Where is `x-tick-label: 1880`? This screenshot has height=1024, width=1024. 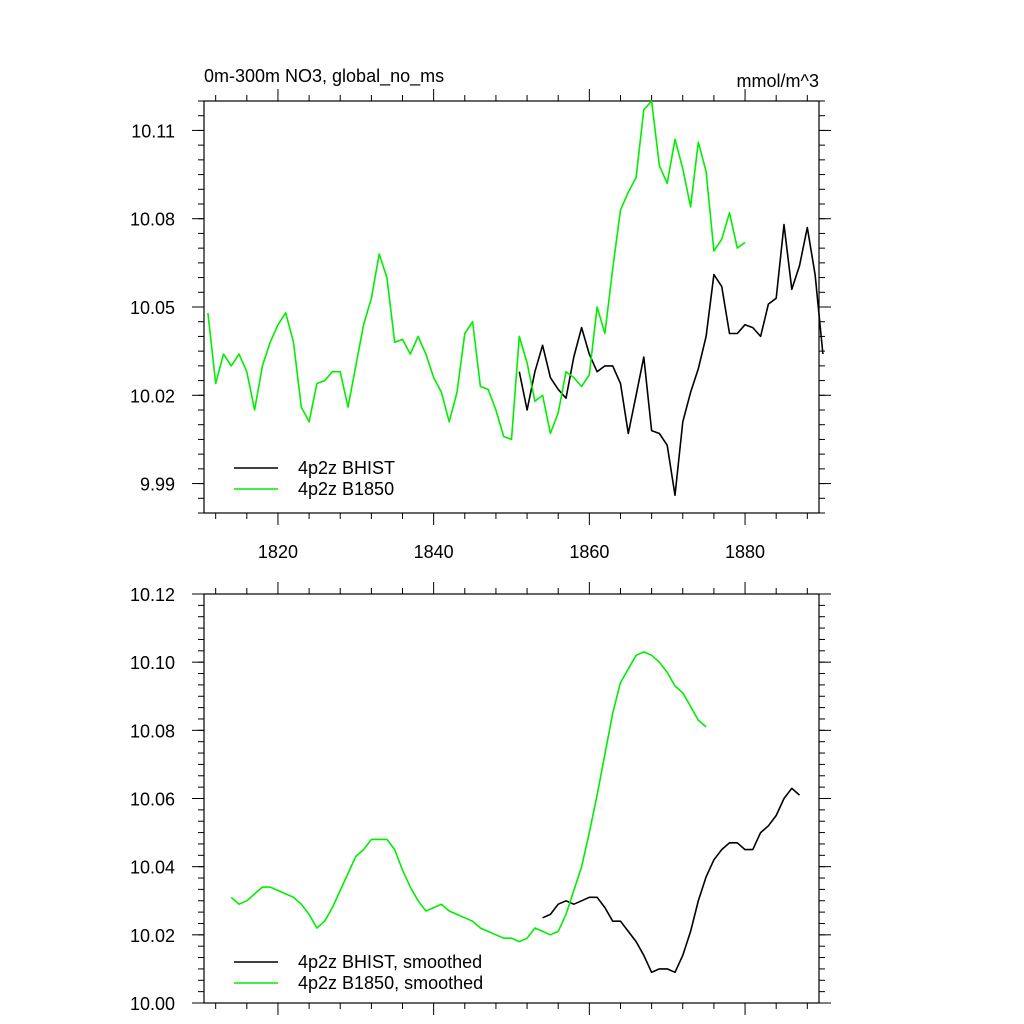 x-tick-label: 1880 is located at coordinates (745, 552).